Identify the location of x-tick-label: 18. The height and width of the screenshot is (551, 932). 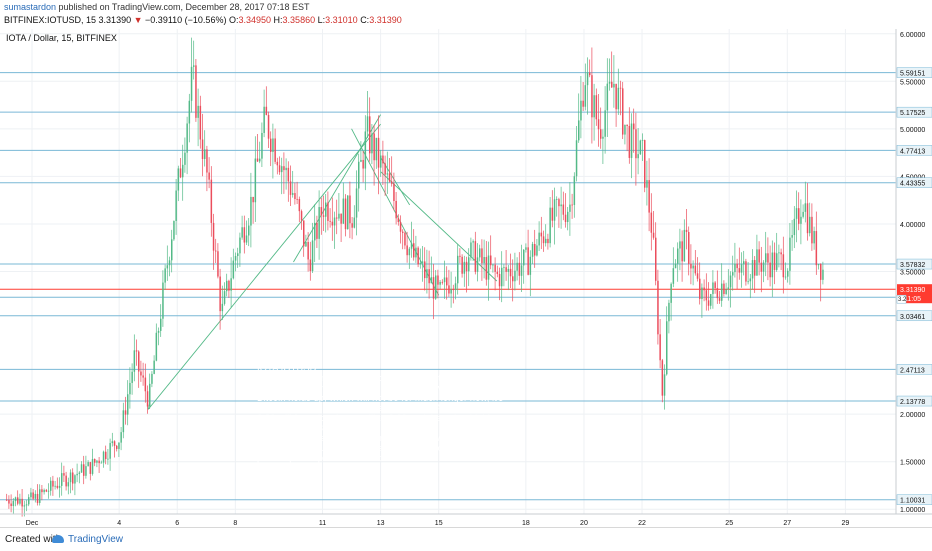
(526, 523).